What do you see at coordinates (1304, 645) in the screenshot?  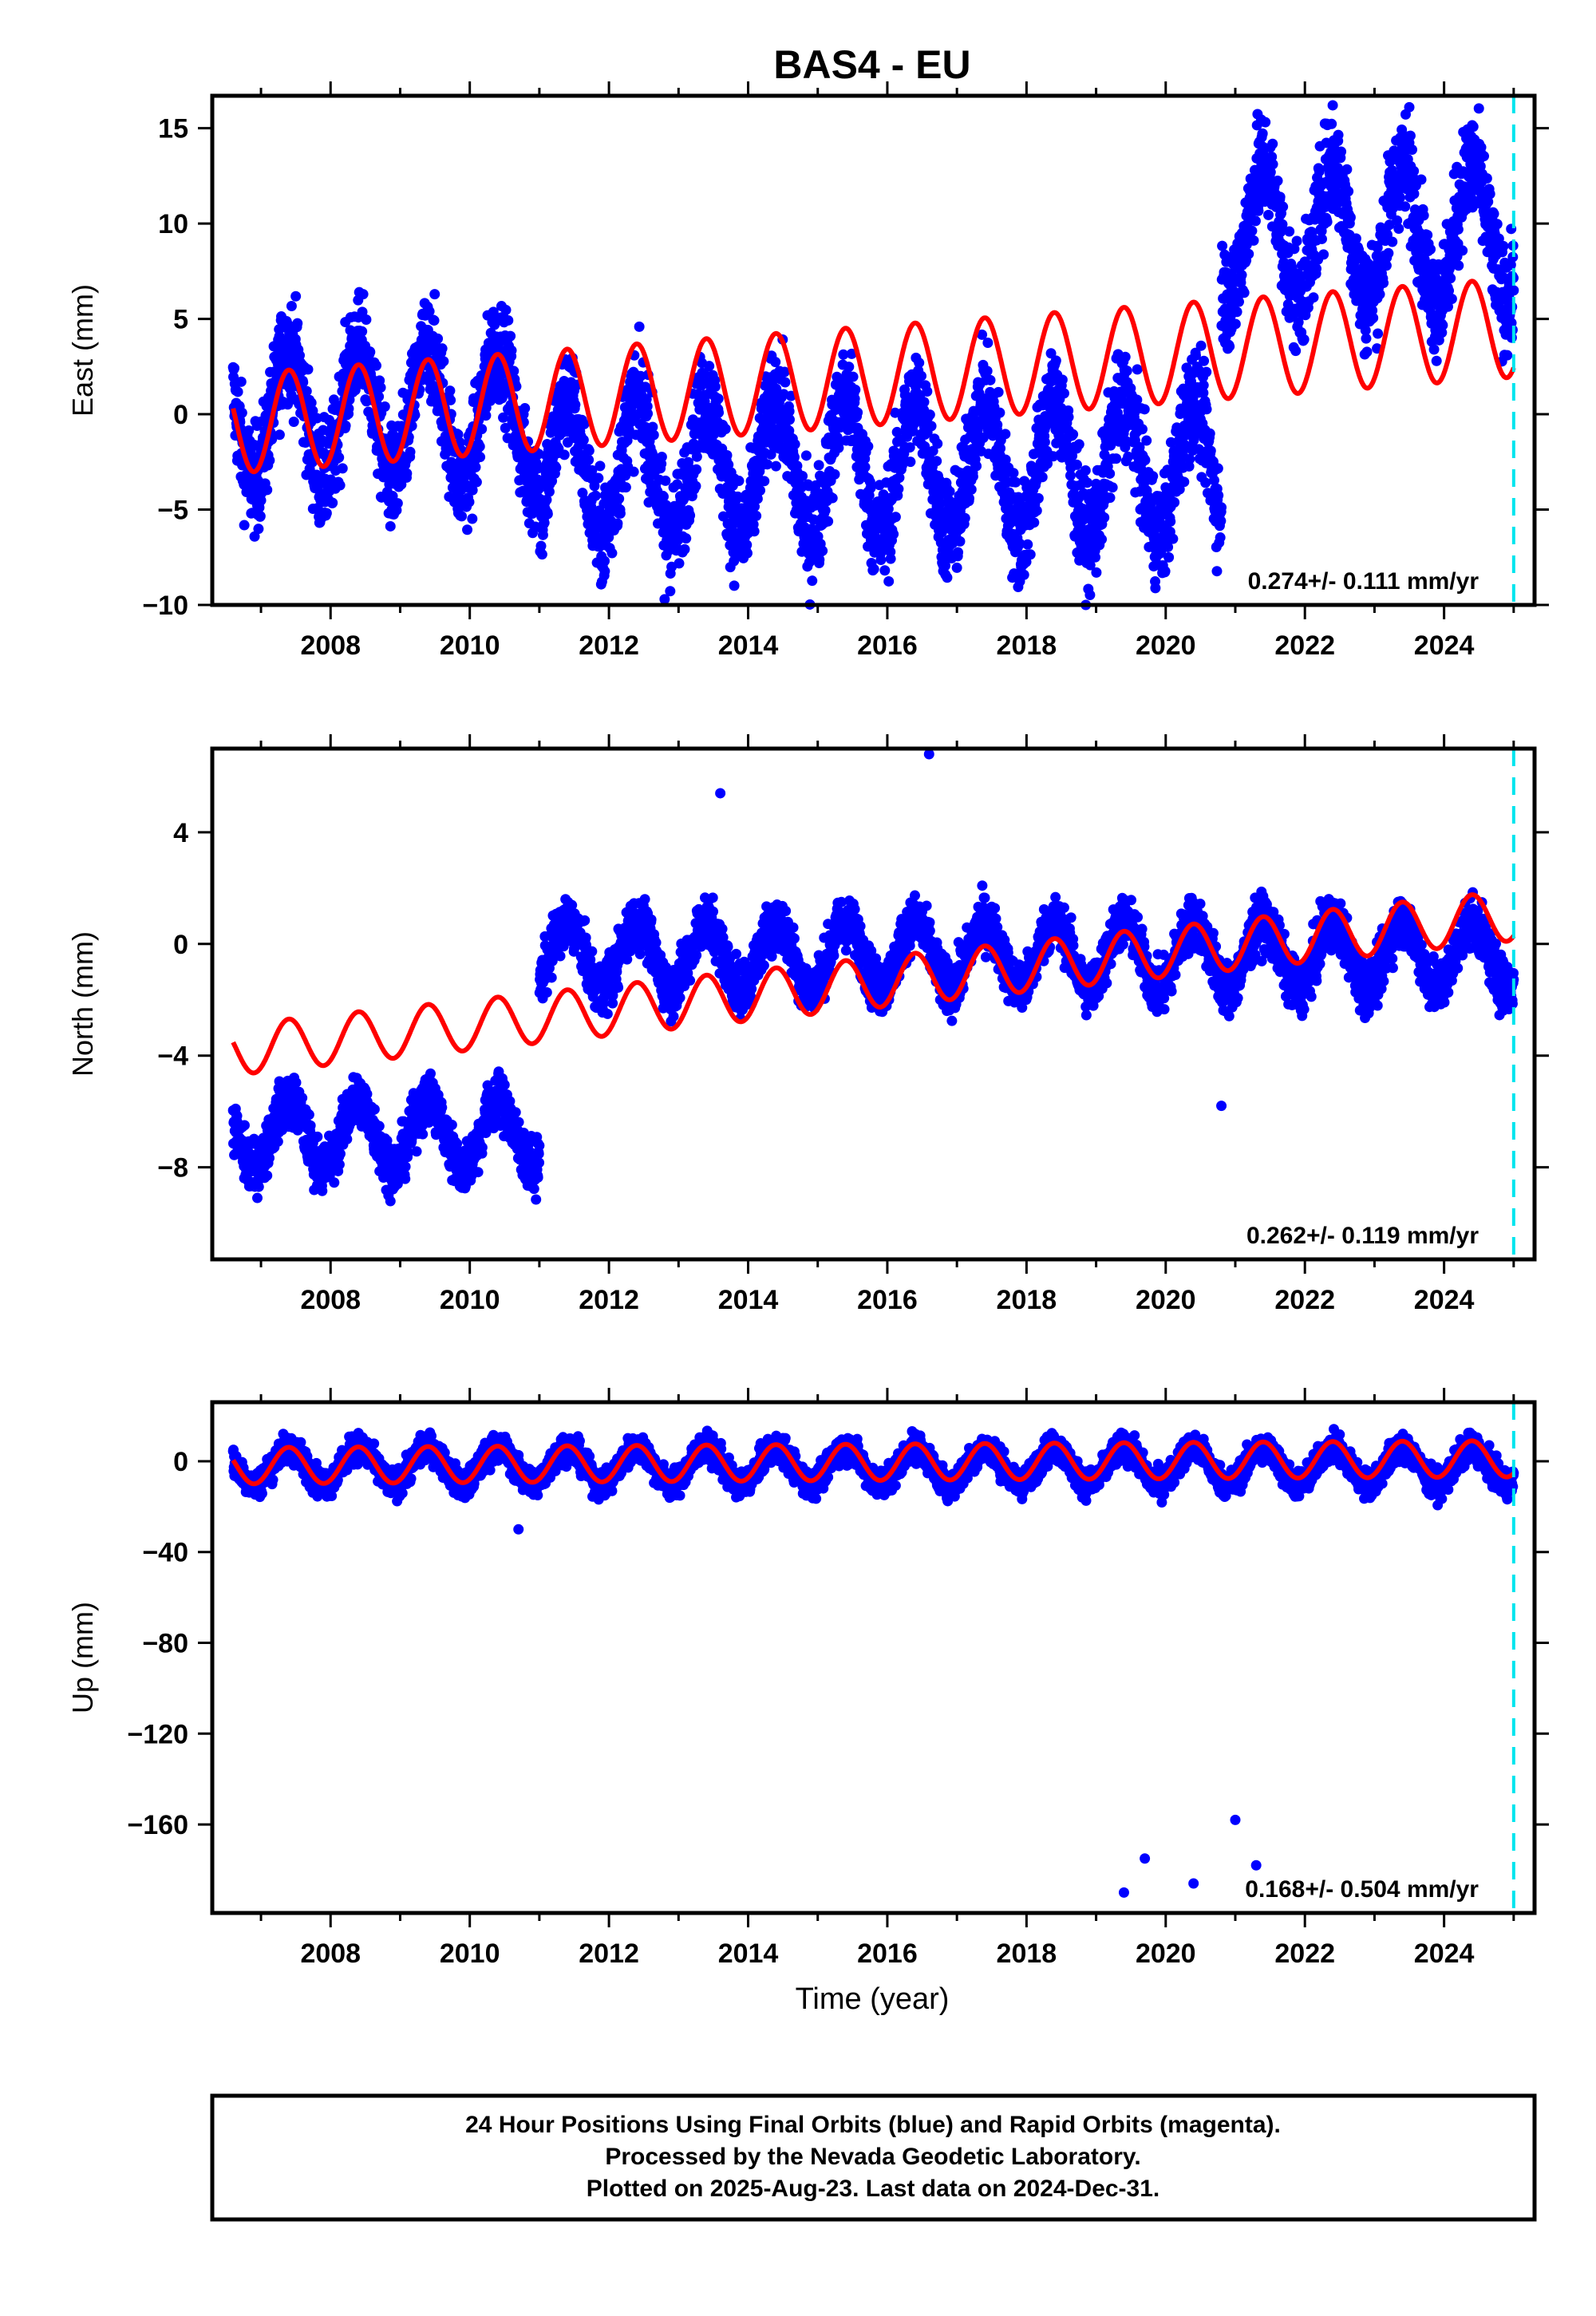 I see `east-x-tick-label: 2022` at bounding box center [1304, 645].